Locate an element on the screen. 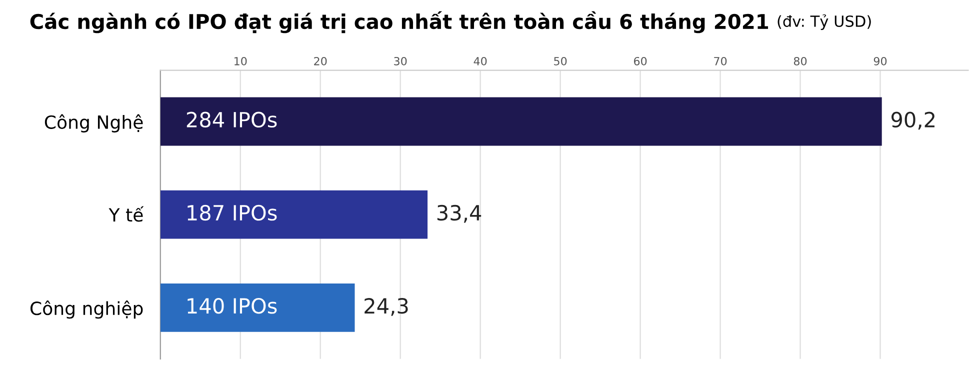 The image size is (978, 370). data-label: 24,3 is located at coordinates (386, 307).